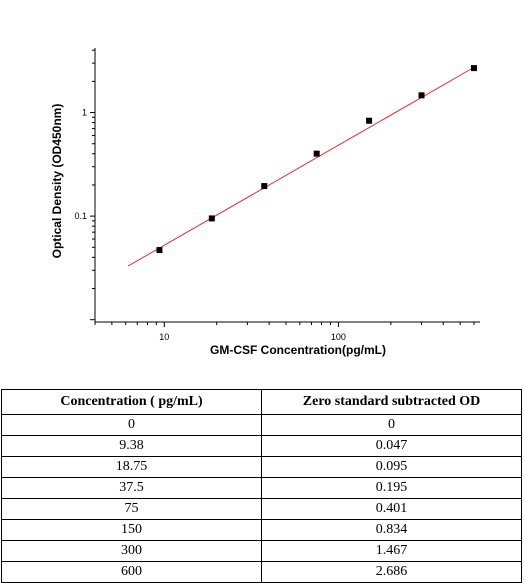  I want to click on x-tick-label: 10, so click(164, 337).